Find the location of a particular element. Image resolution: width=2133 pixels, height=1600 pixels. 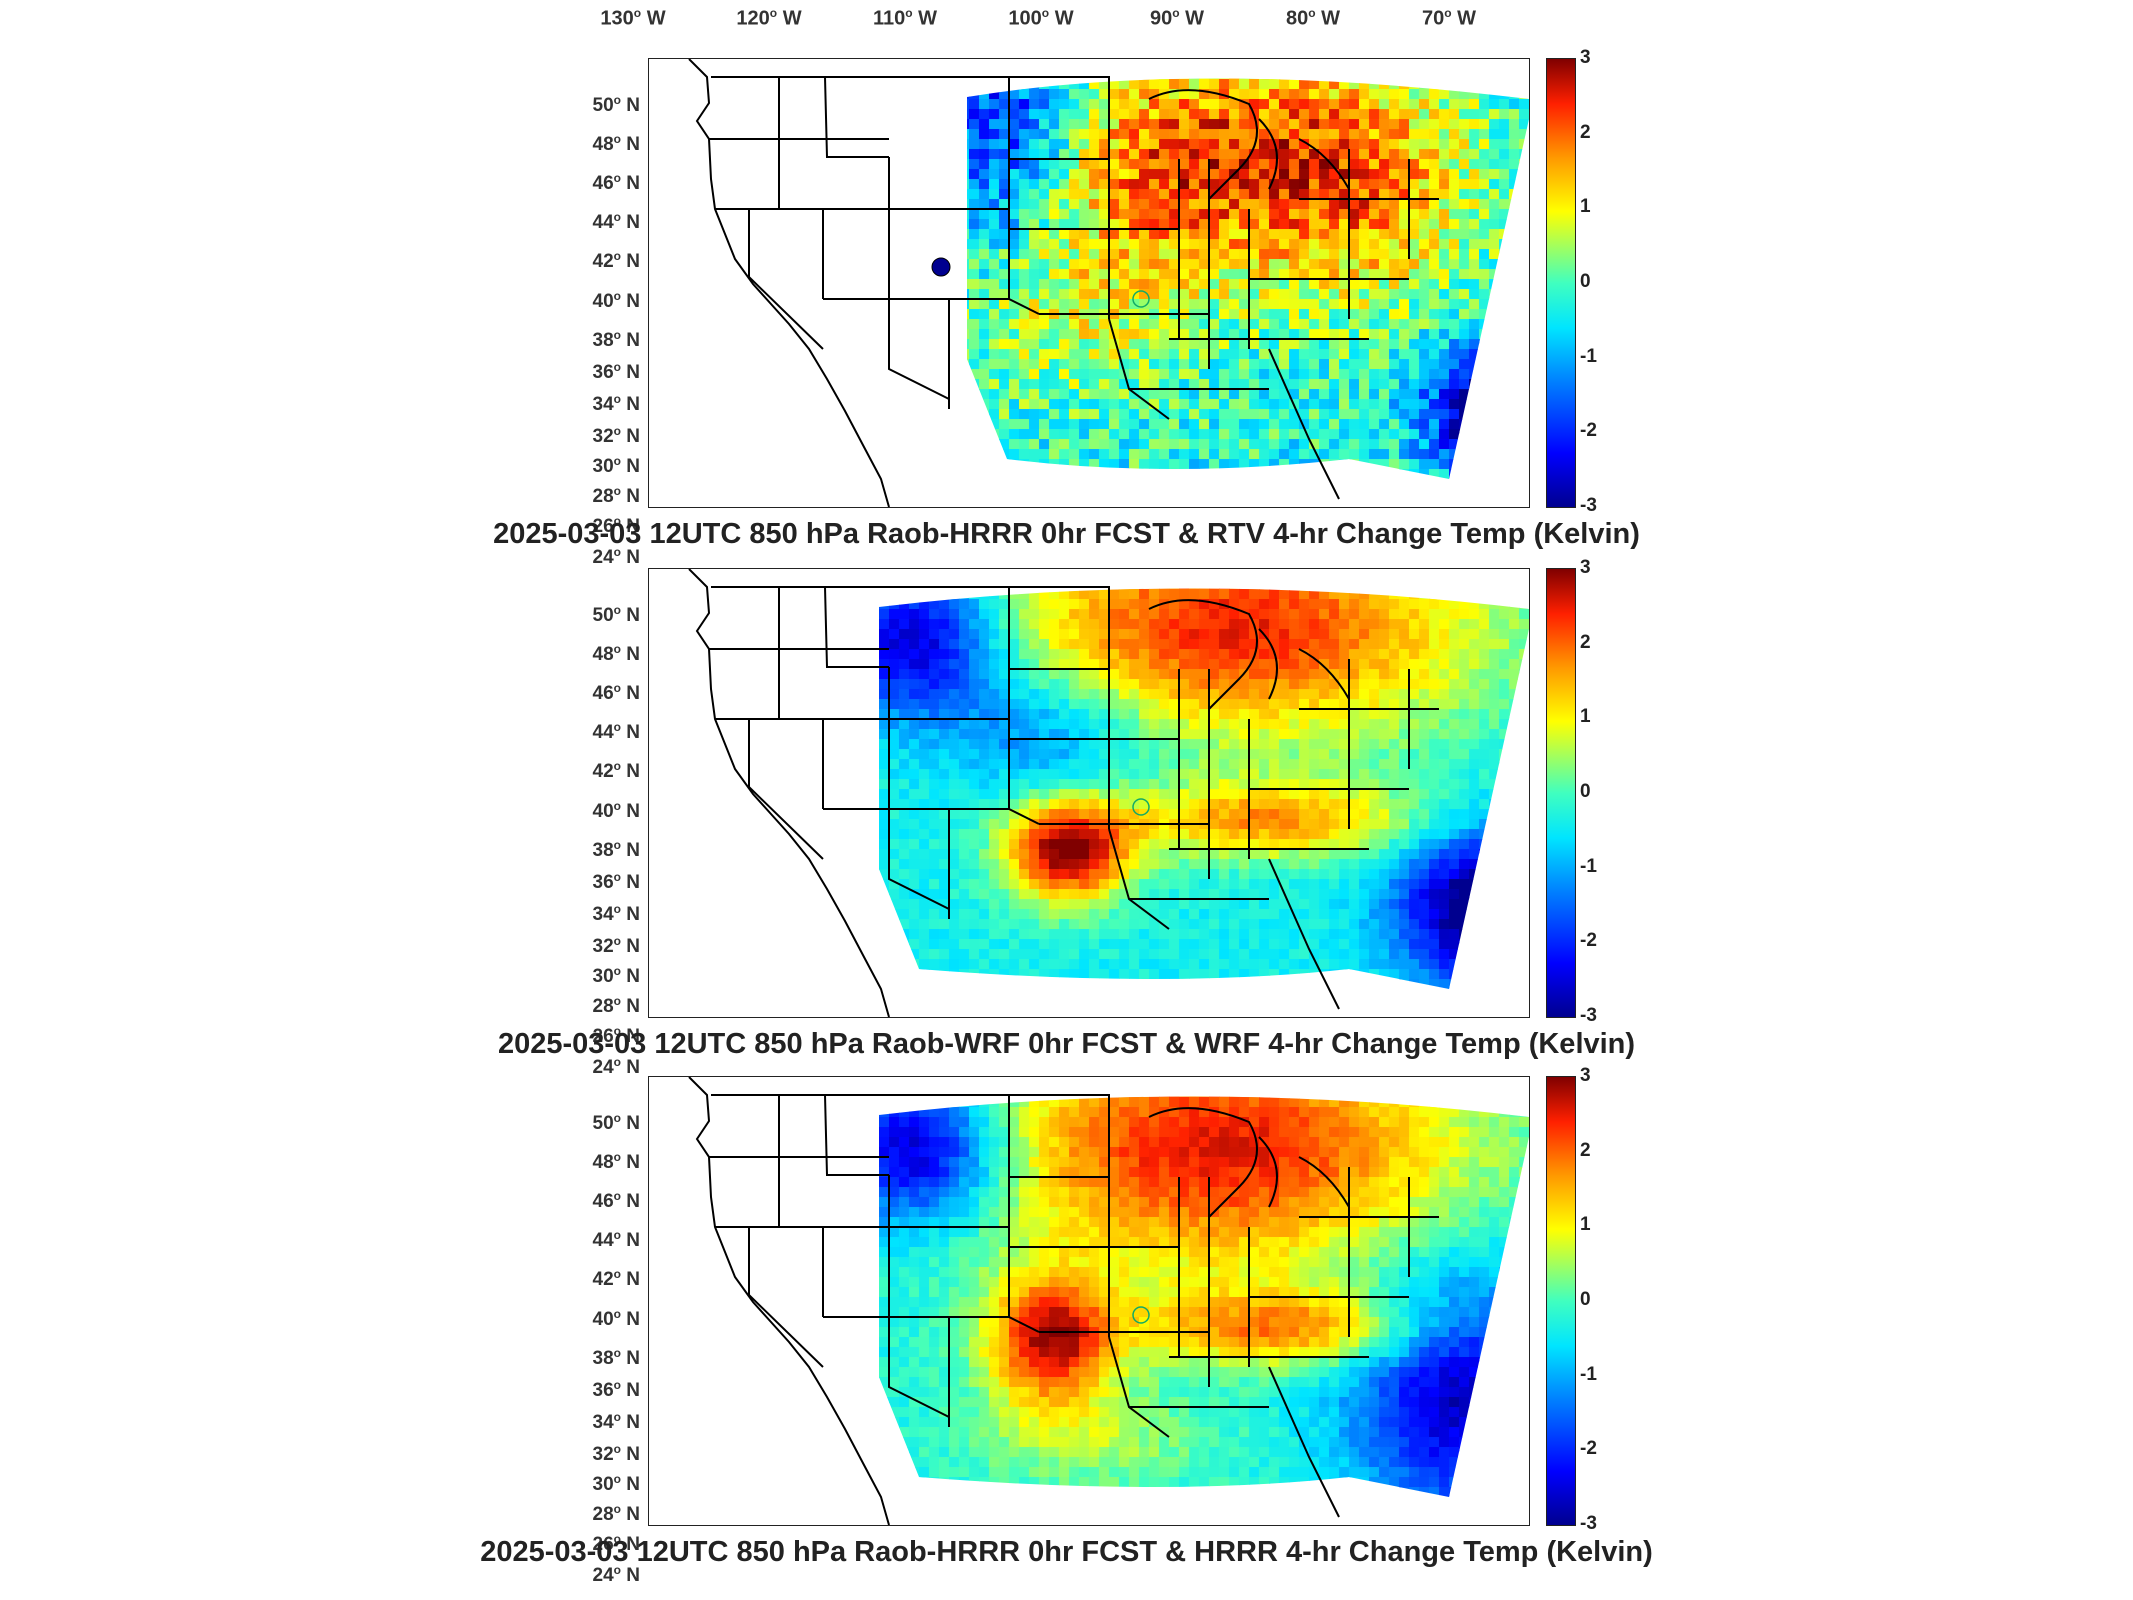

temperature-change-map is located at coordinates (1108, 1301).